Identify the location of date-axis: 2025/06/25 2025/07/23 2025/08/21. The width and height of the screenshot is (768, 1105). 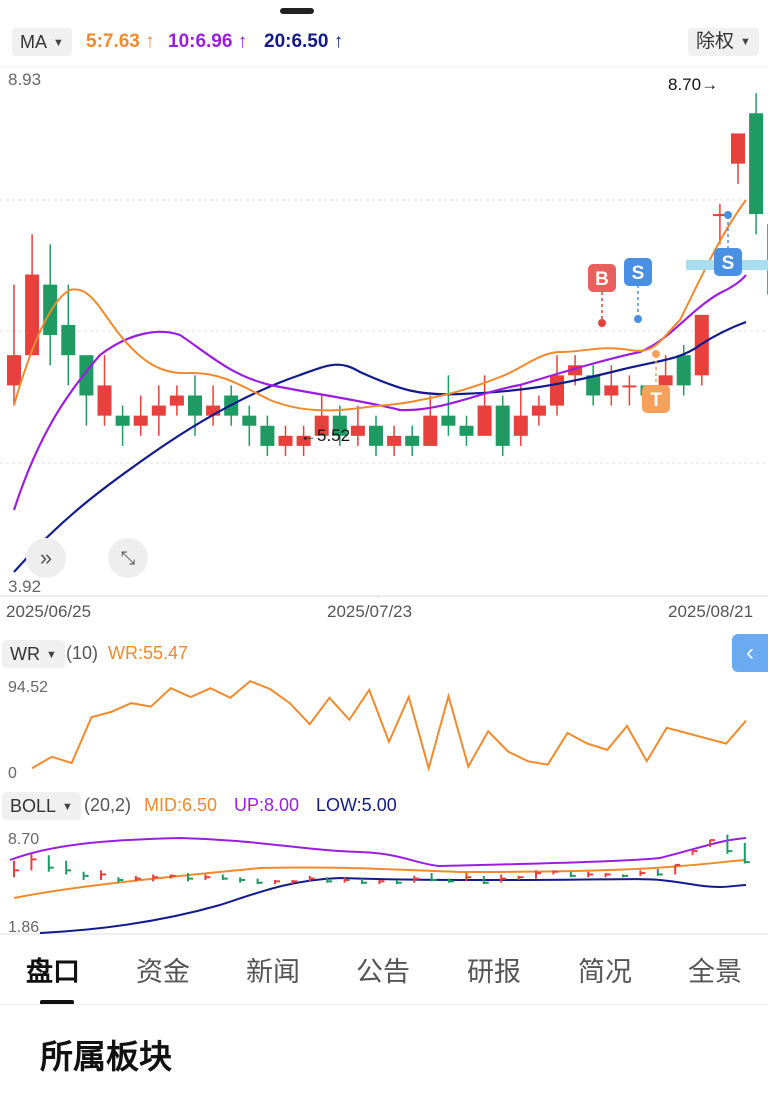
(384, 613).